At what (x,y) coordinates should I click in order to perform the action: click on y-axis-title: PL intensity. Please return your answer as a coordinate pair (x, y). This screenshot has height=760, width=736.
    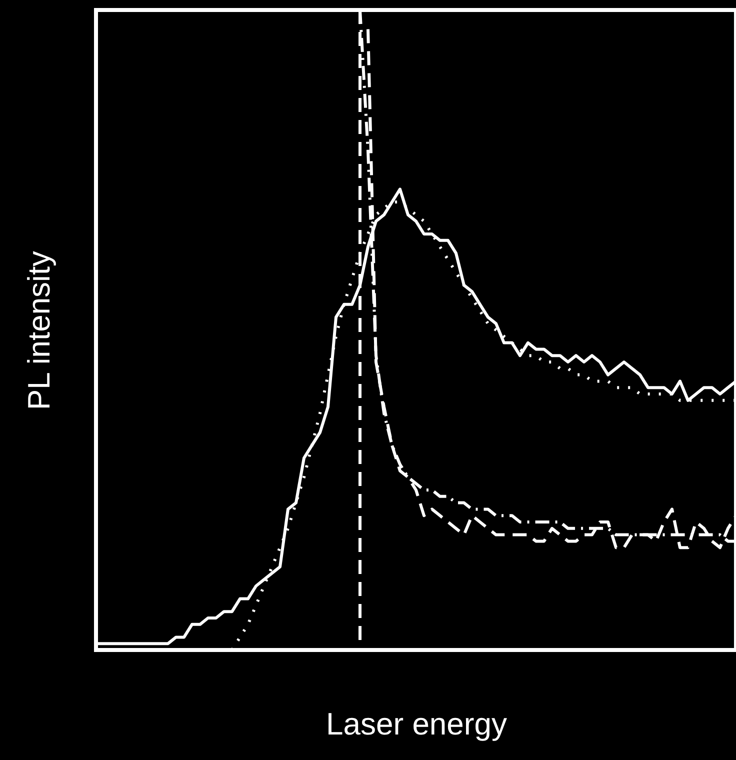
    Looking at the image, I should click on (39, 330).